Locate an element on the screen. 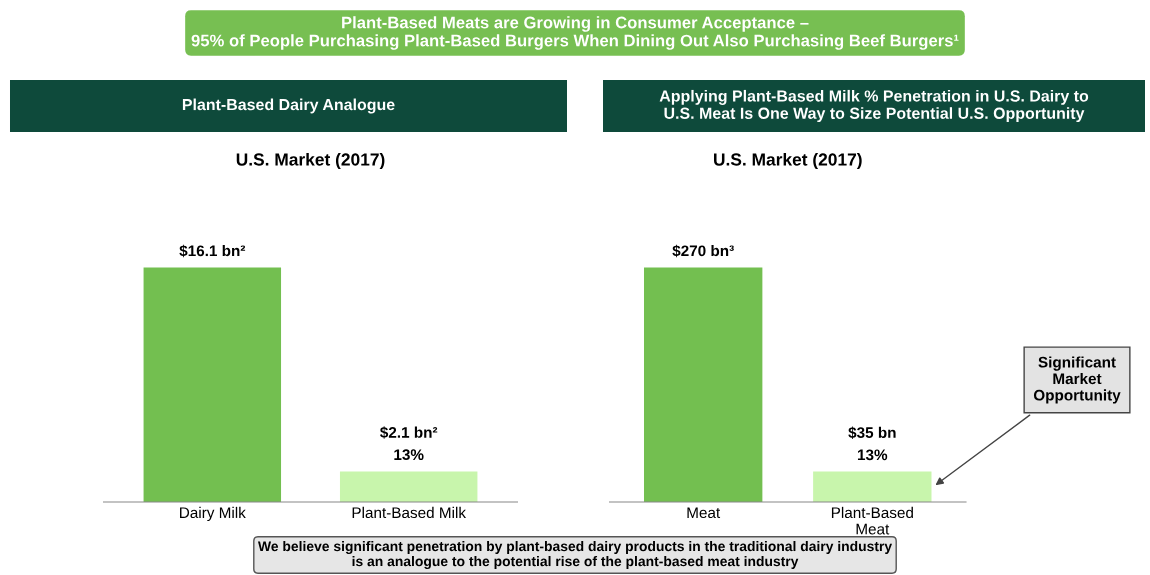  data-label: $270 bn³ is located at coordinates (703, 251).